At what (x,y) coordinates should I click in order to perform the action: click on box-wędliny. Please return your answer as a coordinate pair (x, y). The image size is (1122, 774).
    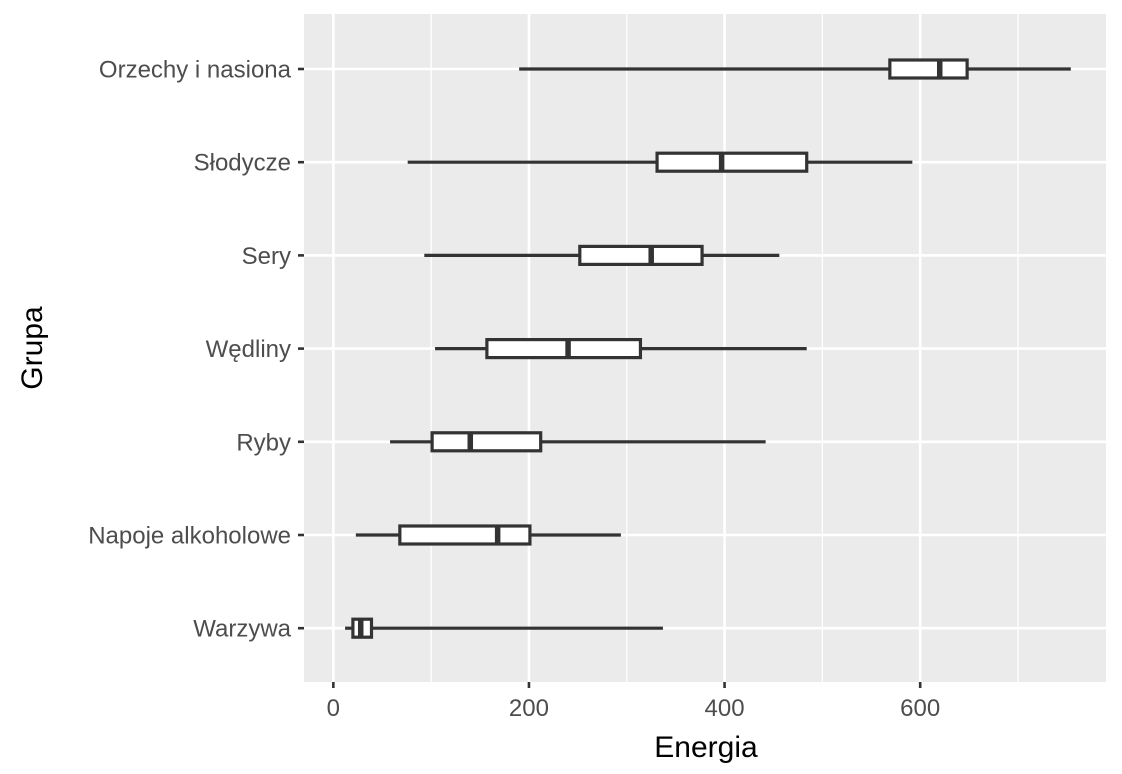
    Looking at the image, I should click on (621, 349).